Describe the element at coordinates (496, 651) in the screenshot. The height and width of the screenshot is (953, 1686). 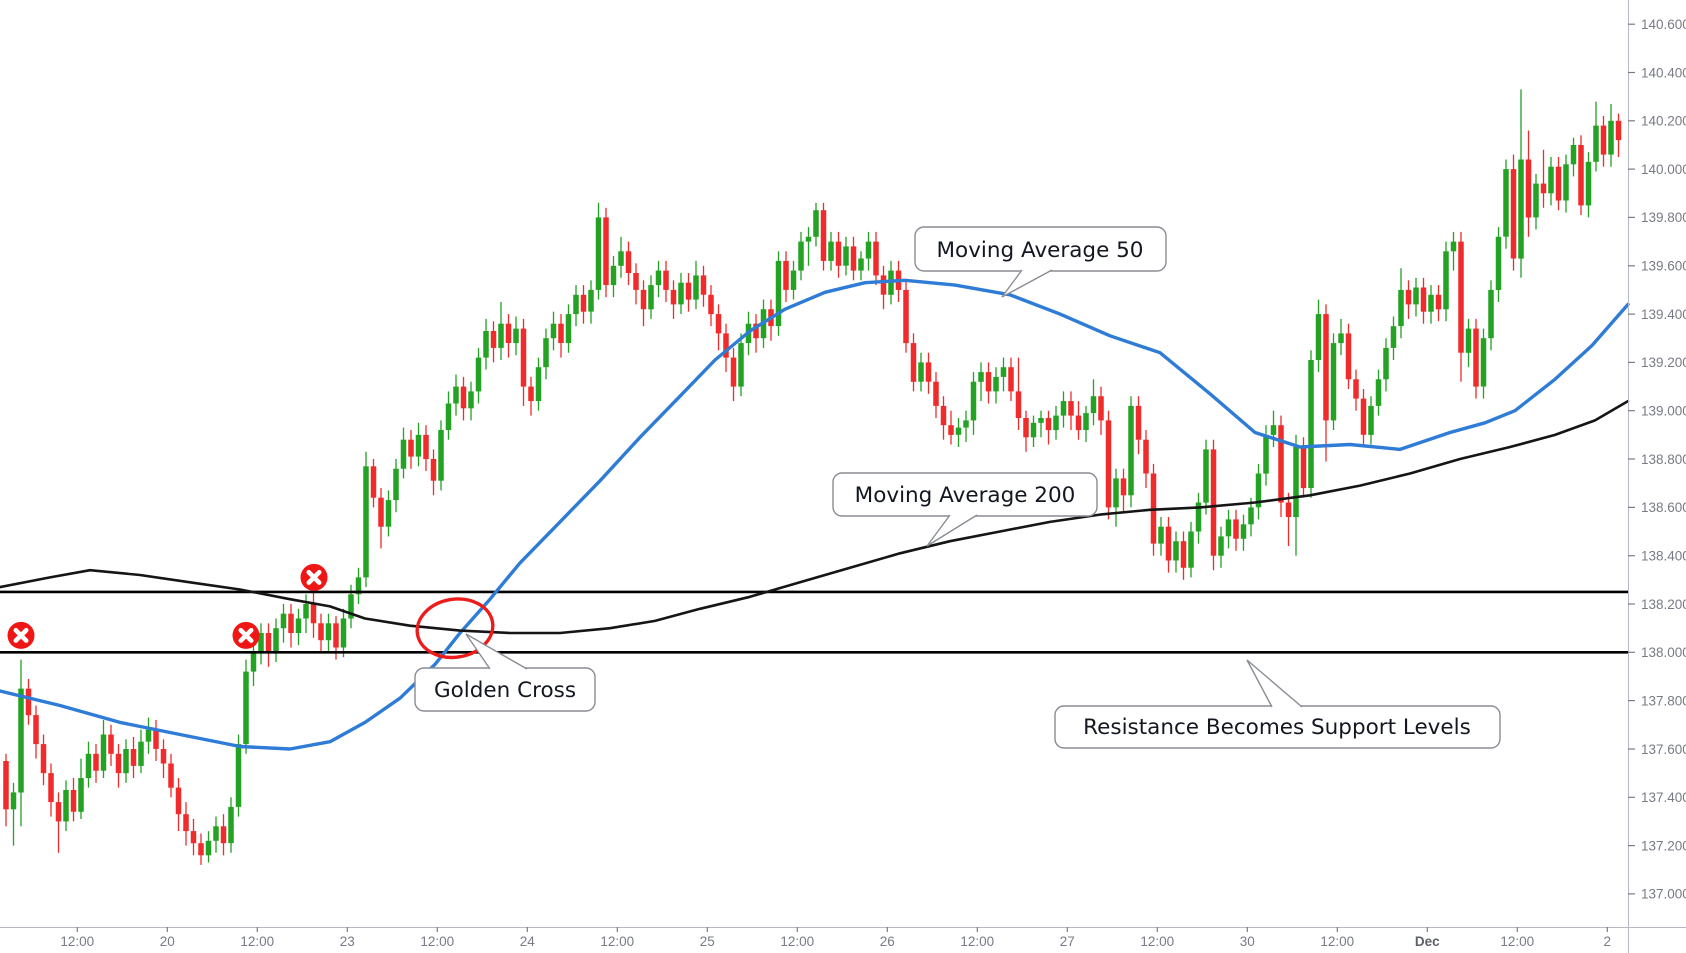
I see `annotation-golden-cross-pointer` at that location.